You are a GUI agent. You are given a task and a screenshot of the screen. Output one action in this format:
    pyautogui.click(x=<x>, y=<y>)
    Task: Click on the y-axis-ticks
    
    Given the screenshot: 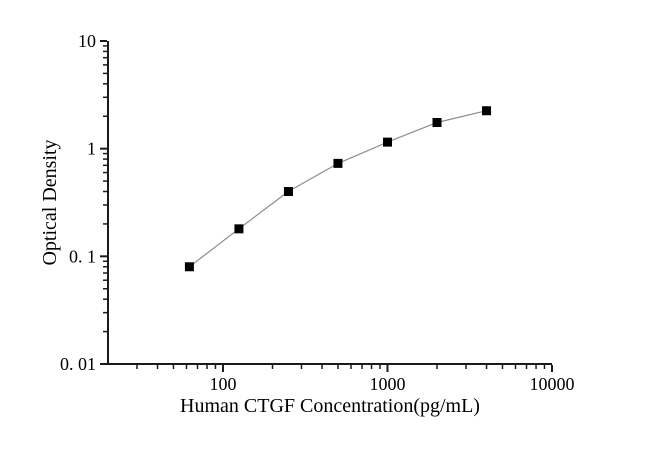 What is the action you would take?
    pyautogui.click(x=103, y=202)
    